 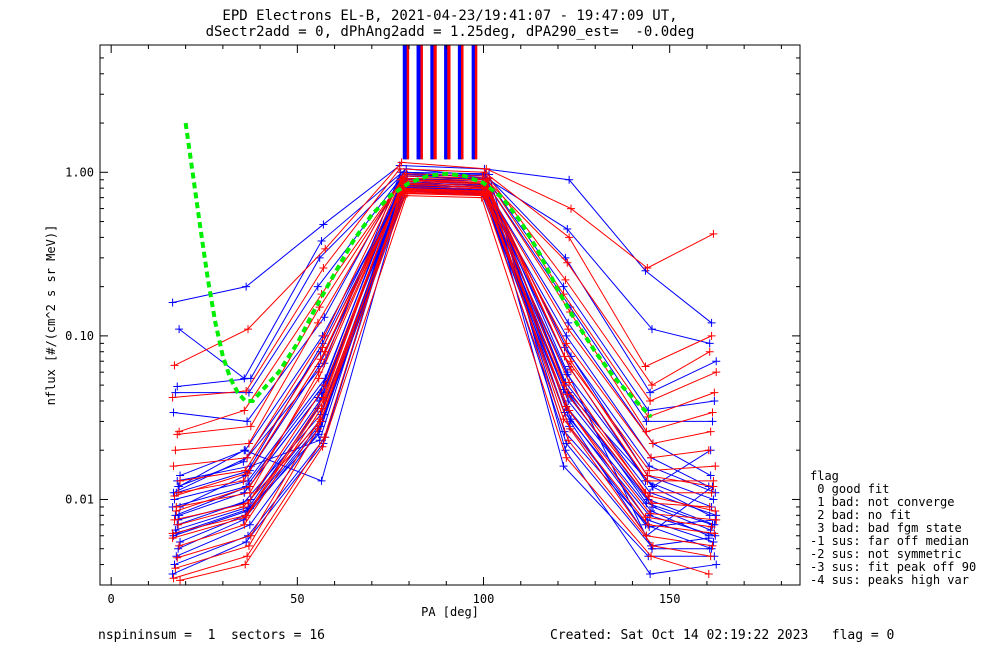 What do you see at coordinates (889, 541) in the screenshot?
I see `legend-item: -1 sus: far off median` at bounding box center [889, 541].